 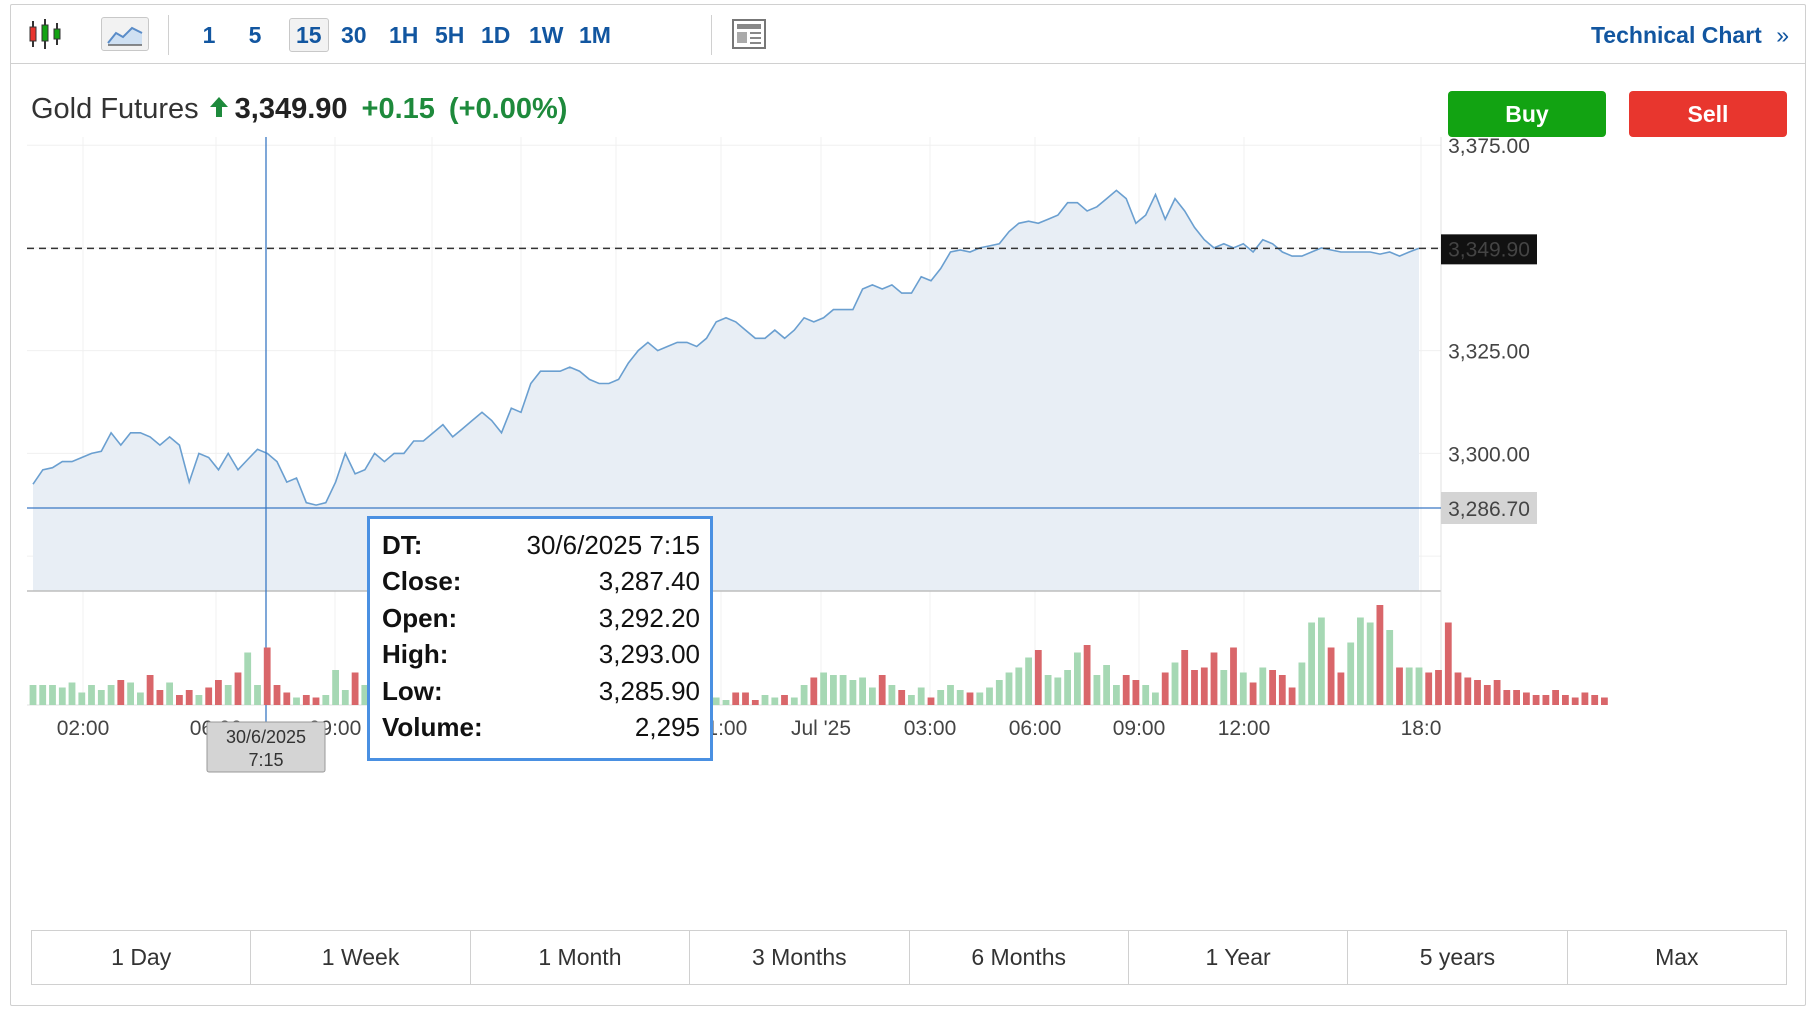 What do you see at coordinates (541, 582) in the screenshot?
I see `tooltip-row: Close: 3,287.40` at bounding box center [541, 582].